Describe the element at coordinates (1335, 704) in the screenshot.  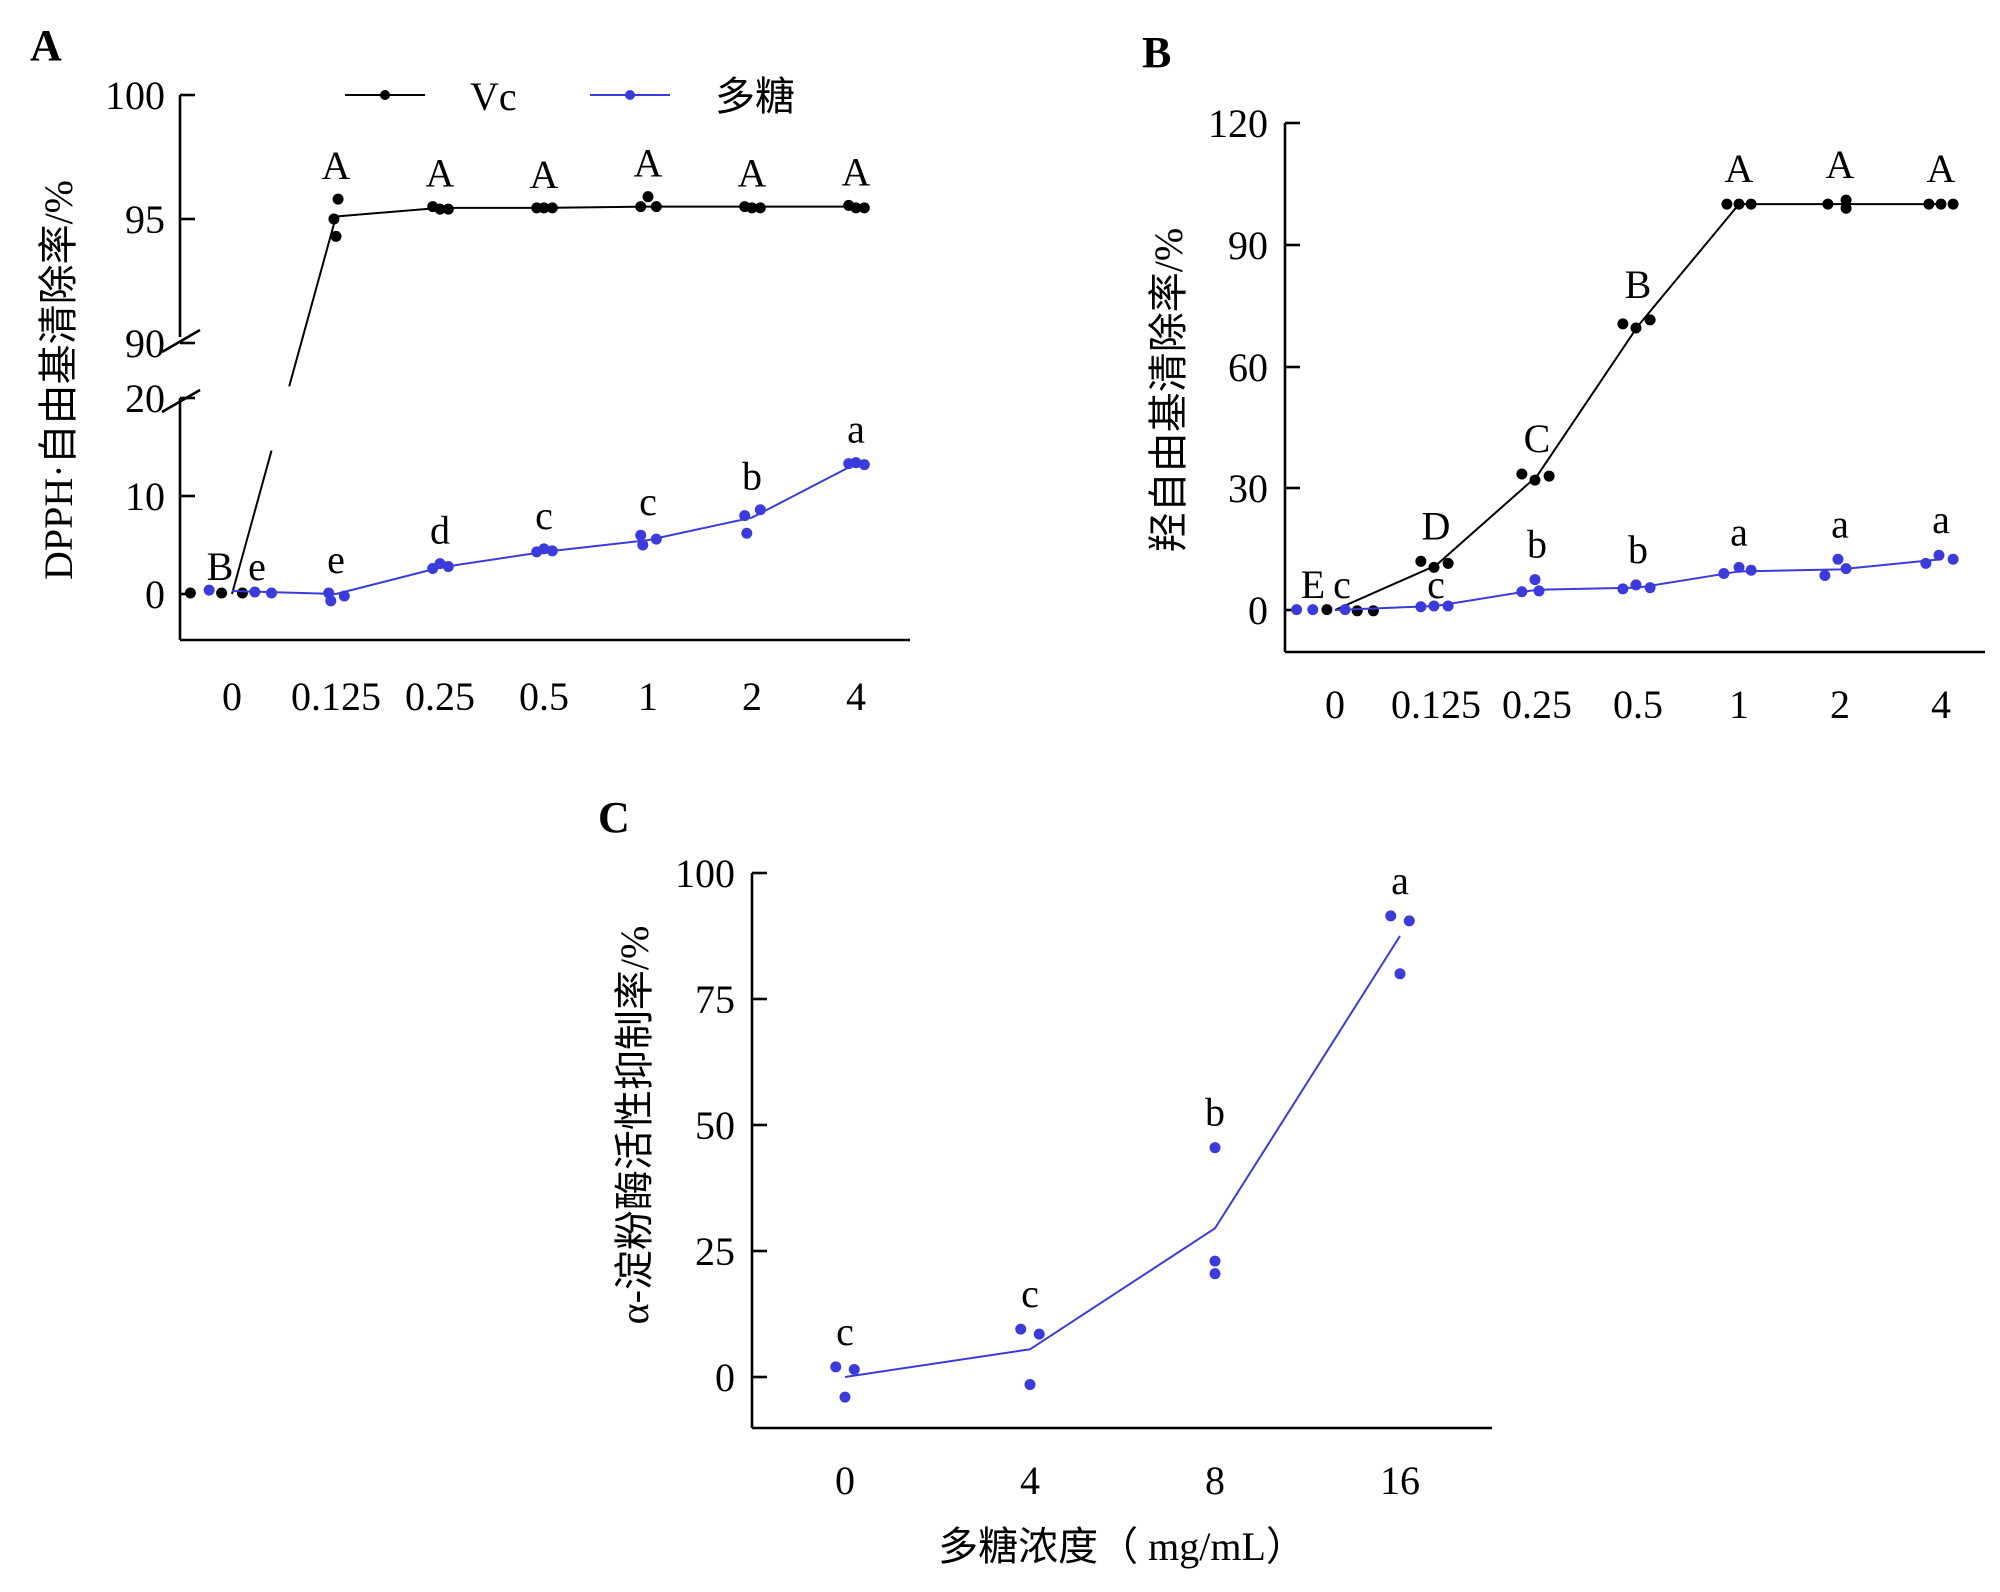
I see `panel-b-xtick-label: 0` at that location.